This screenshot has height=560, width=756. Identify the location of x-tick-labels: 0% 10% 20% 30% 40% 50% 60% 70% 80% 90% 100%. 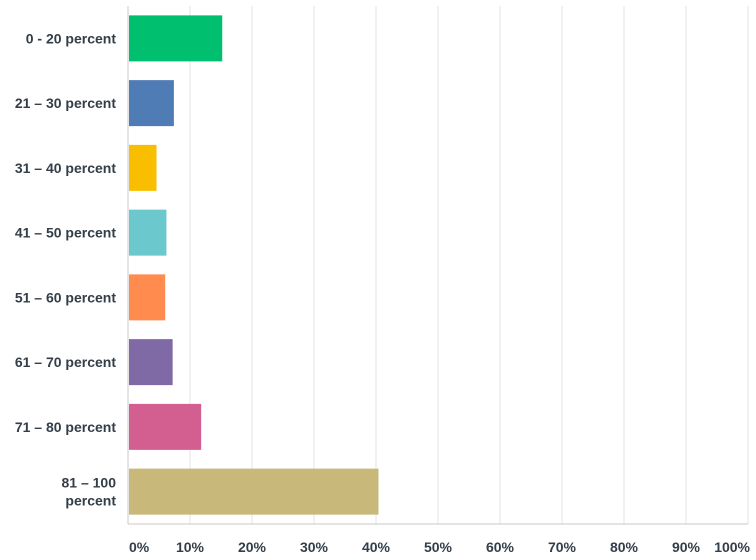
(440, 547).